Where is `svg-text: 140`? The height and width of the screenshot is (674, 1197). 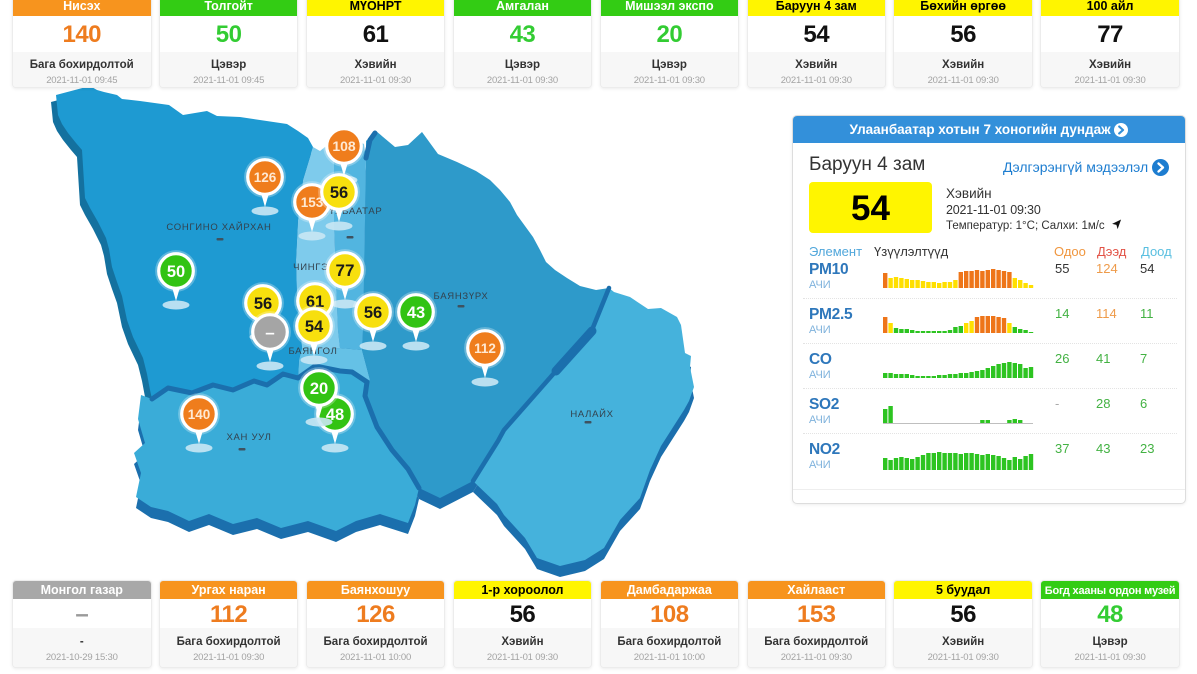 svg-text: 140 is located at coordinates (199, 414).